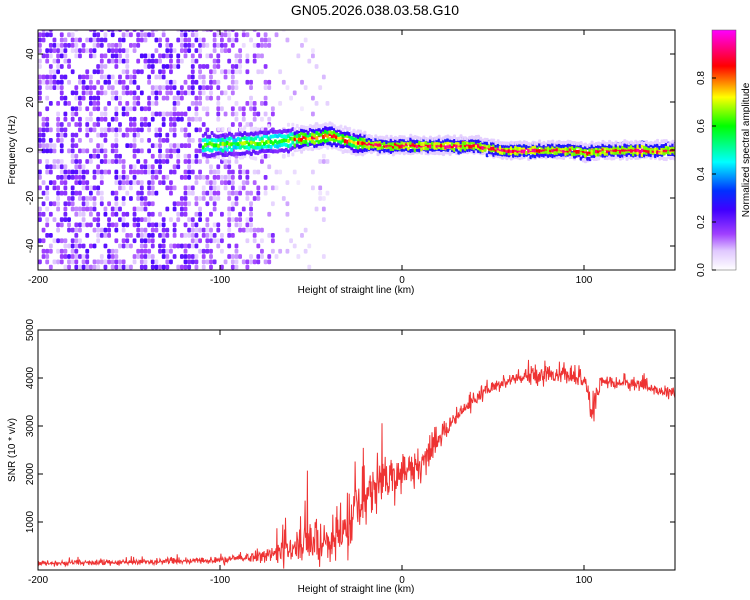 The image size is (750, 600). Describe the element at coordinates (328, 147) in the screenshot. I see `spectrogram-ridge-cell` at that location.